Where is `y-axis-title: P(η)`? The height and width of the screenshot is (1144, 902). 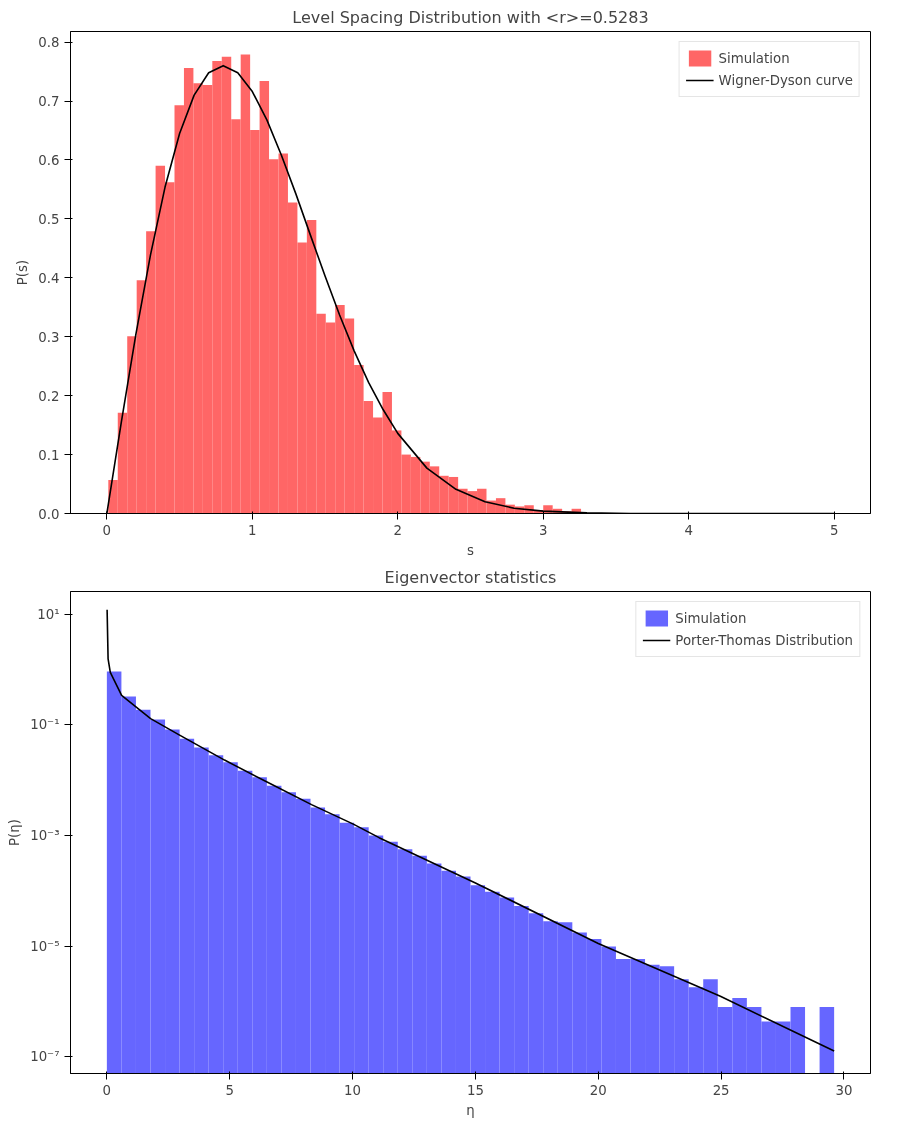 y-axis-title: P(η) is located at coordinates (15, 832).